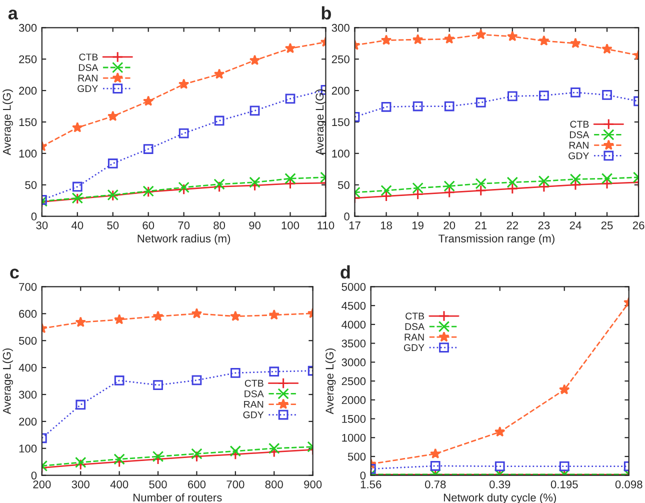  What do you see at coordinates (435, 484) in the screenshot?
I see `x-tick-label: 0.78` at bounding box center [435, 484].